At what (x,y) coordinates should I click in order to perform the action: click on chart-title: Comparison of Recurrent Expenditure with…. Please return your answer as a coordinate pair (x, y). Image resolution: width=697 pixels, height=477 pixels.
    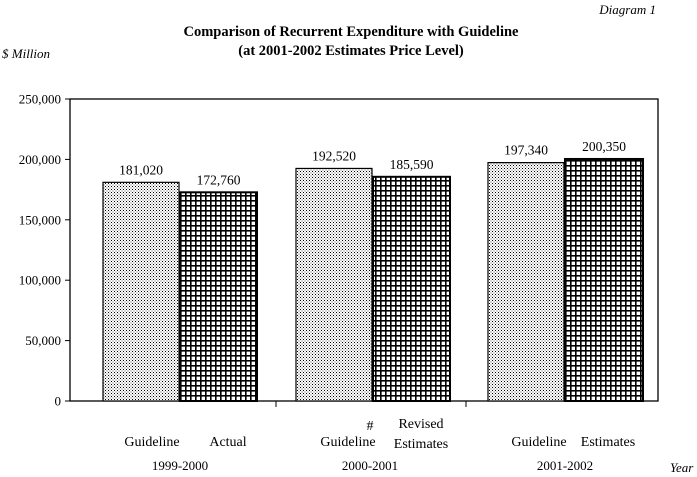
    Looking at the image, I should click on (352, 32).